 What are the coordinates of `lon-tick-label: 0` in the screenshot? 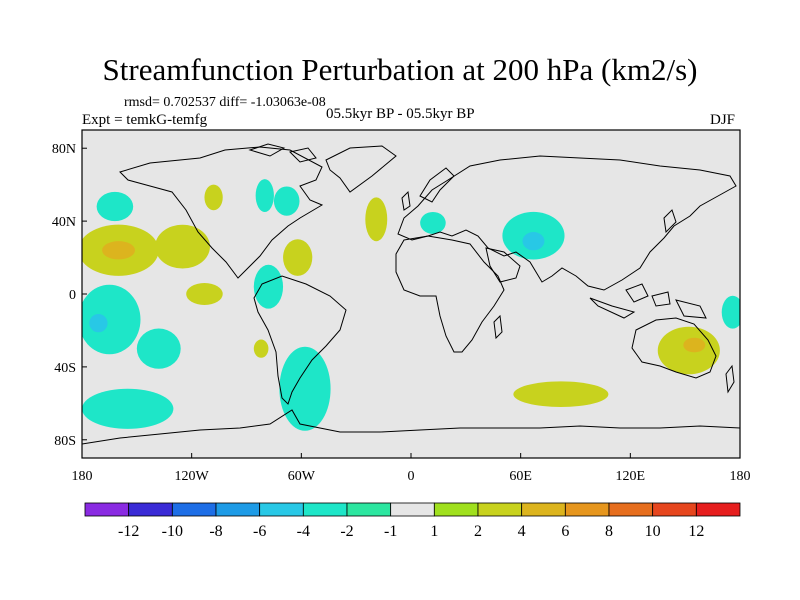 It's located at (411, 476).